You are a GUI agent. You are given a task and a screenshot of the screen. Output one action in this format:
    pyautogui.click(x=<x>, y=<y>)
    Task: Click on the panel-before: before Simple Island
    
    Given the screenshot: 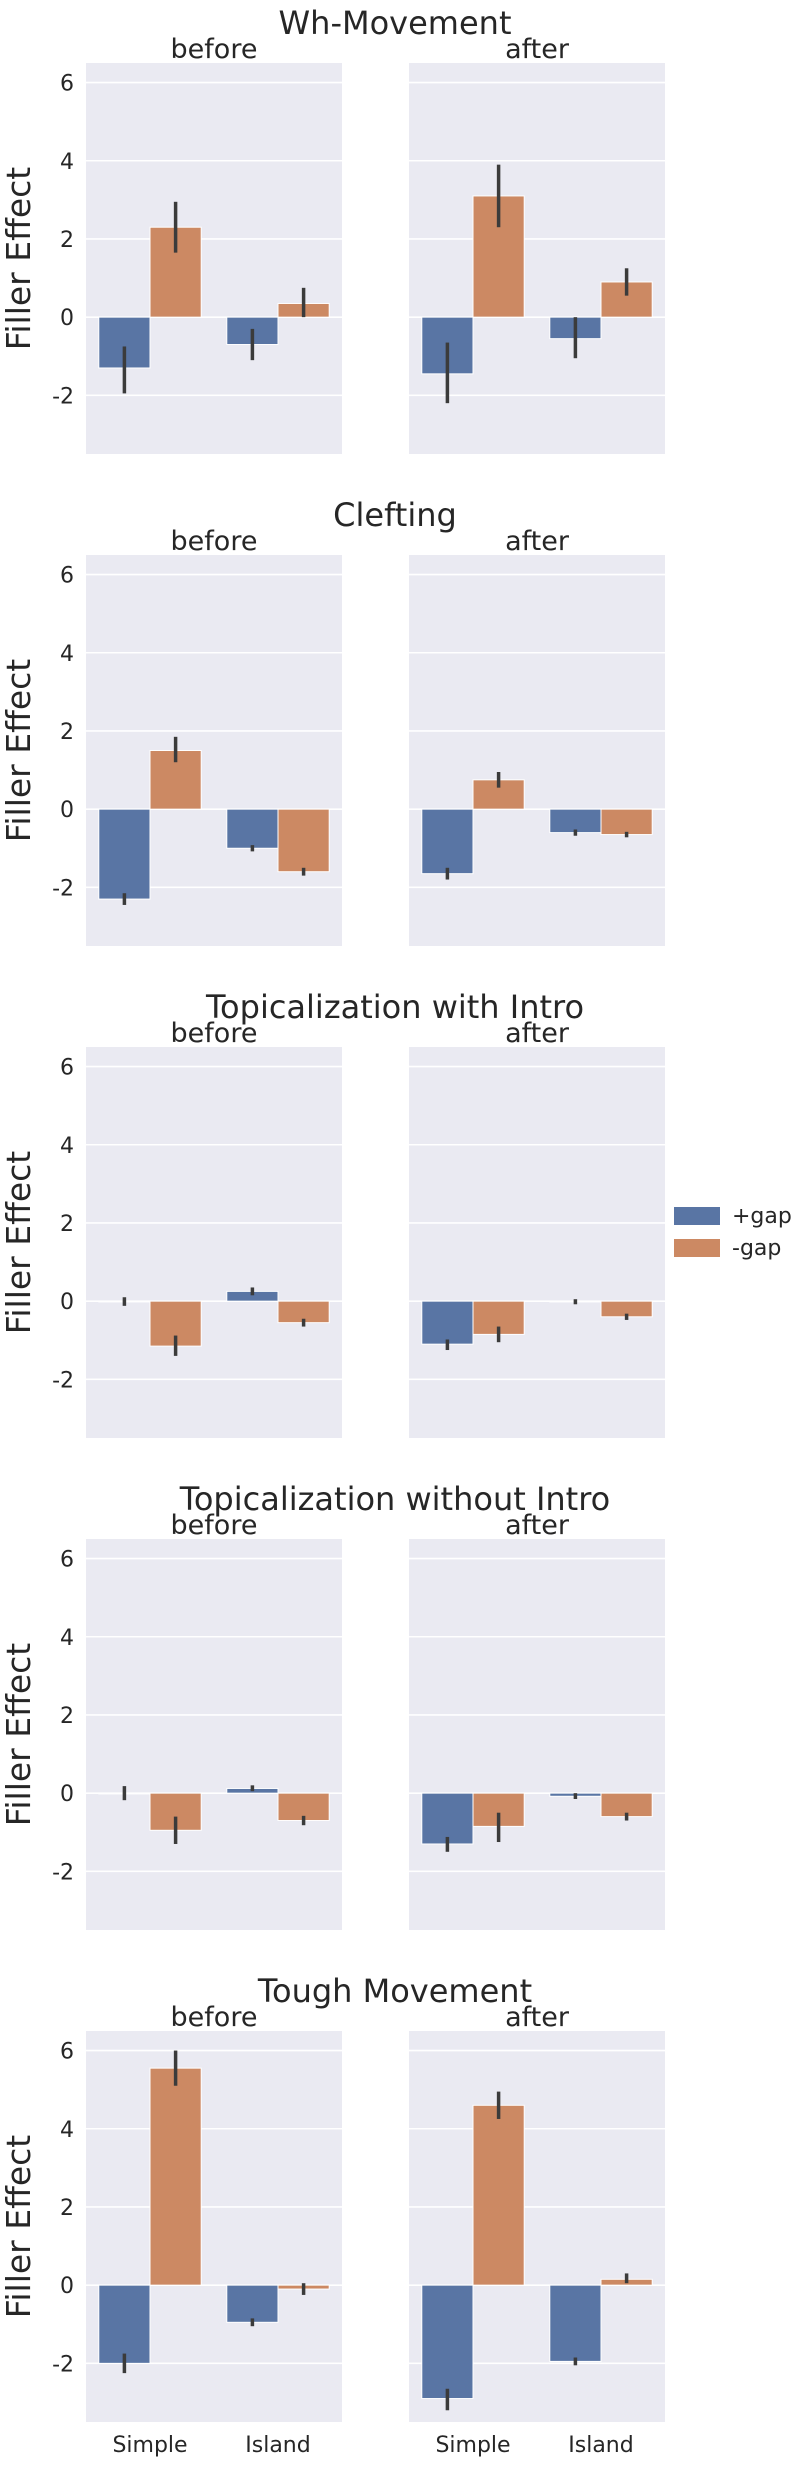 What is the action you would take?
    pyautogui.click(x=214, y=2230)
    